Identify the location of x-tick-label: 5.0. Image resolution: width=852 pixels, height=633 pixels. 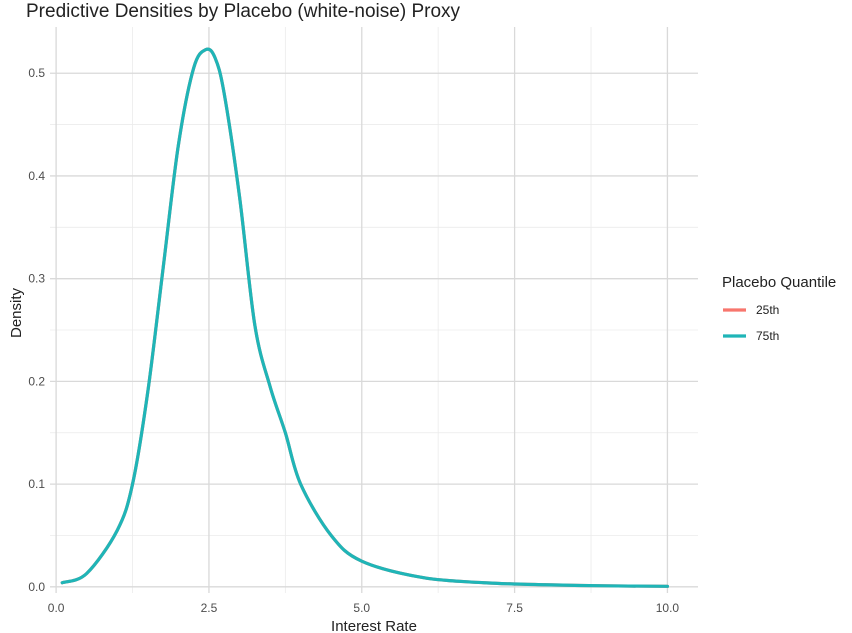
(361, 608).